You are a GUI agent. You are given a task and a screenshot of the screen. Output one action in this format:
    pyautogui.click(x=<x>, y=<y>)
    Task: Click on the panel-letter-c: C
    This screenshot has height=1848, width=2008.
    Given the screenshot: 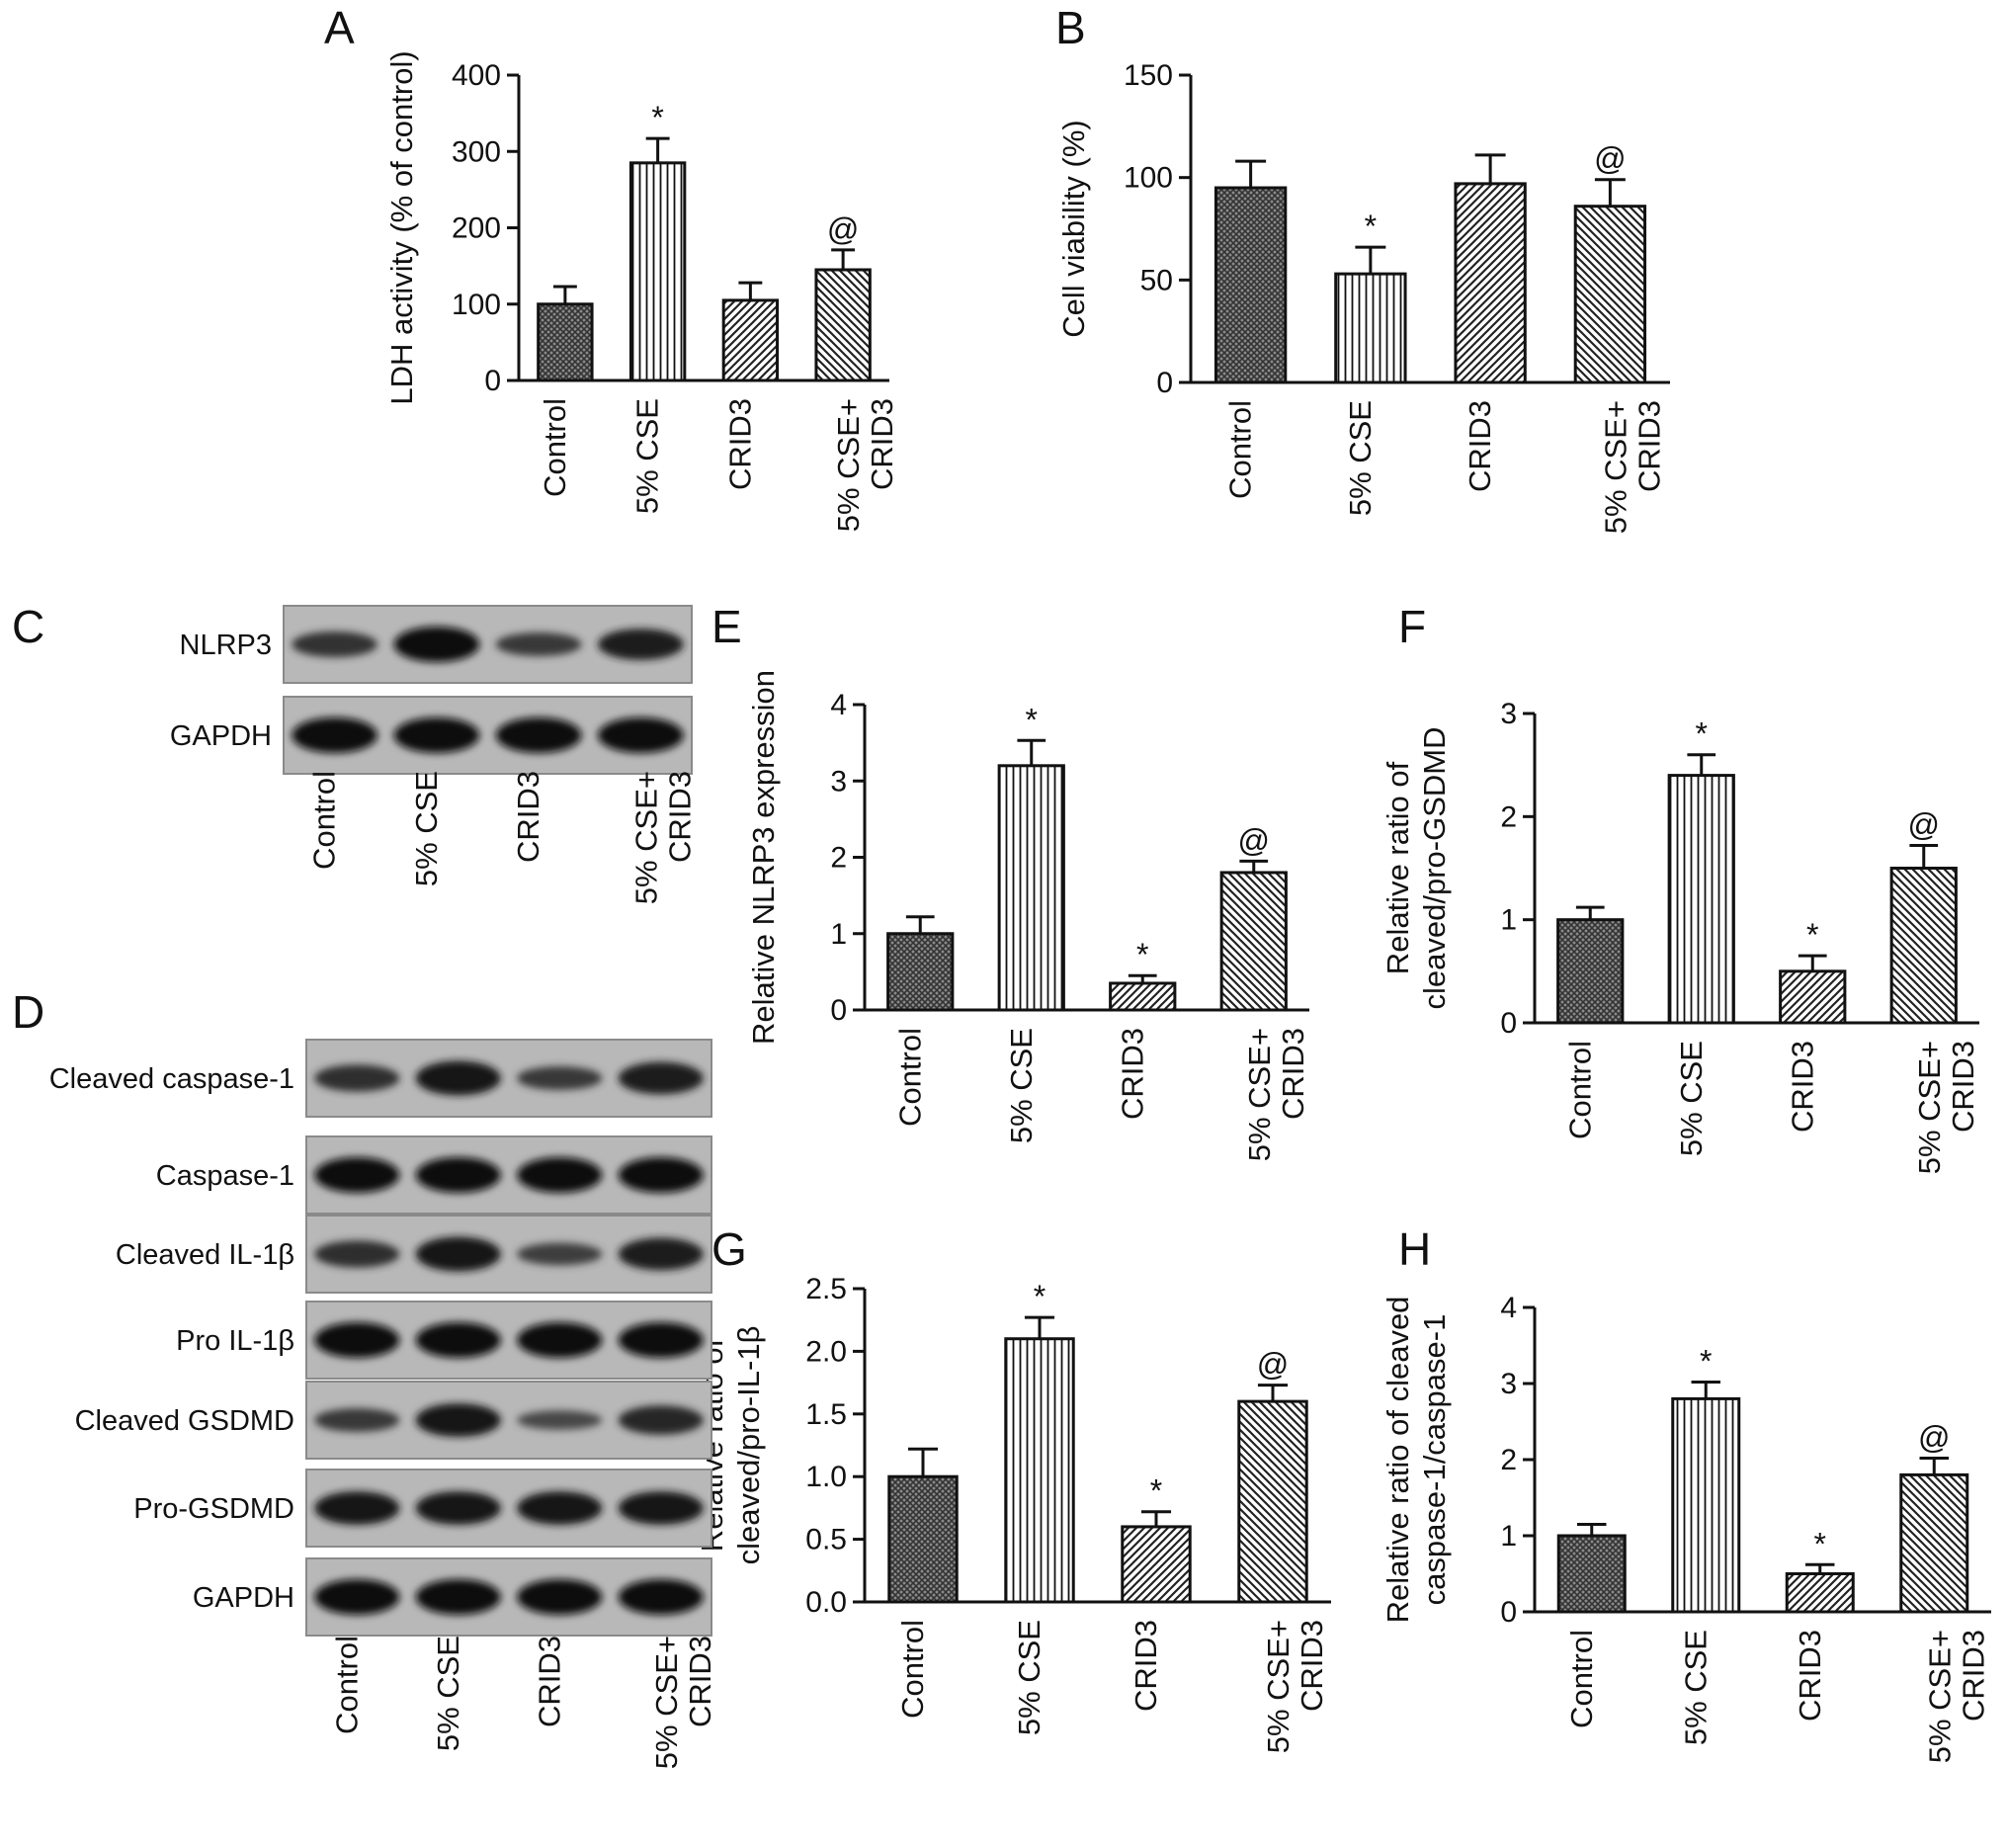 What is the action you would take?
    pyautogui.click(x=28, y=626)
    